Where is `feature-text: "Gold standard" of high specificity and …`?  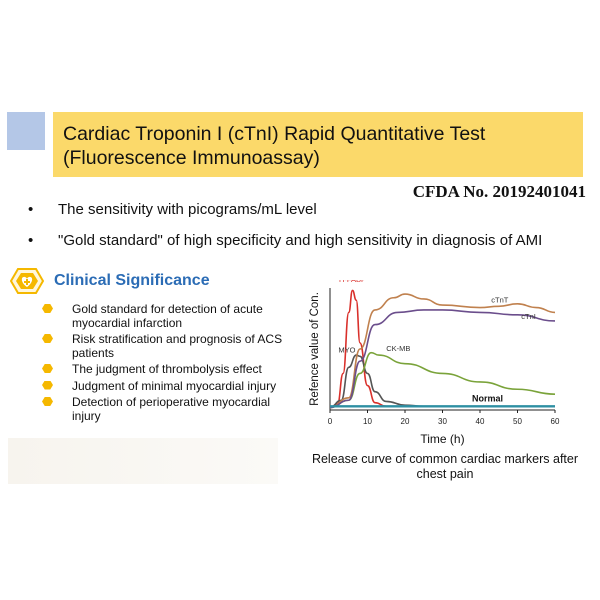
feature-text: "Gold standard" of high specificity and … is located at coordinates (300, 240).